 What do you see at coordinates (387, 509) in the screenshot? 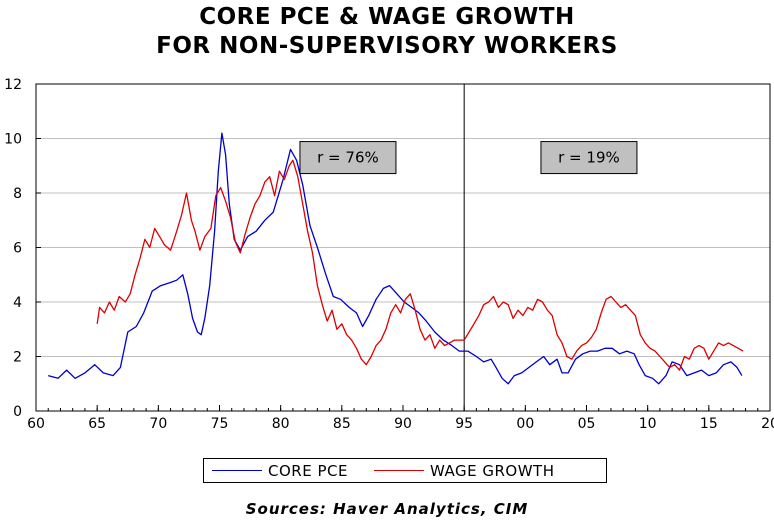
I see `chart-source: Sources: Haver Analytics, CIM` at bounding box center [387, 509].